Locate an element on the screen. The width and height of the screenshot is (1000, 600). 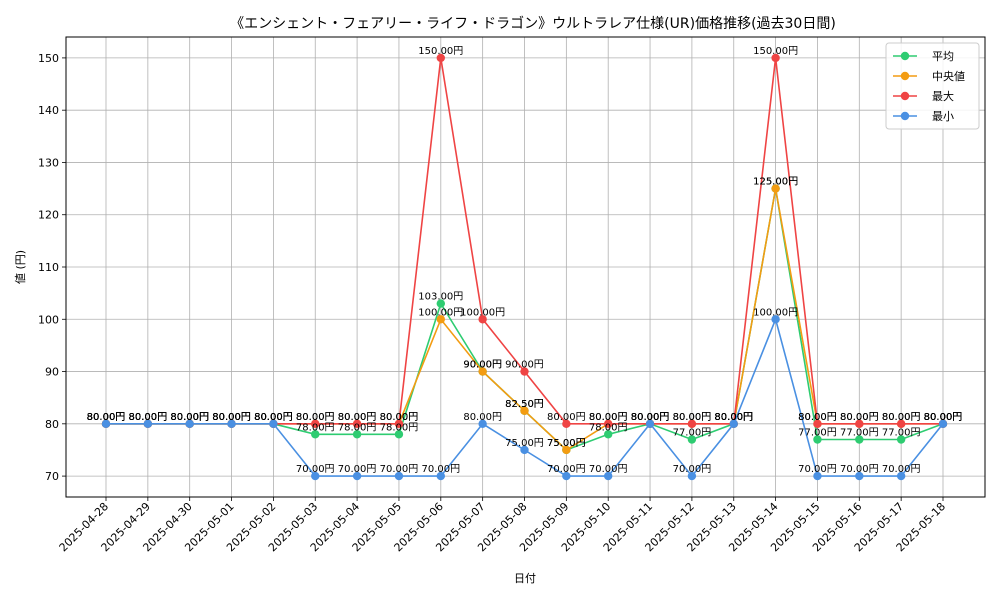
data-label: 82.50円 is located at coordinates (524, 404).